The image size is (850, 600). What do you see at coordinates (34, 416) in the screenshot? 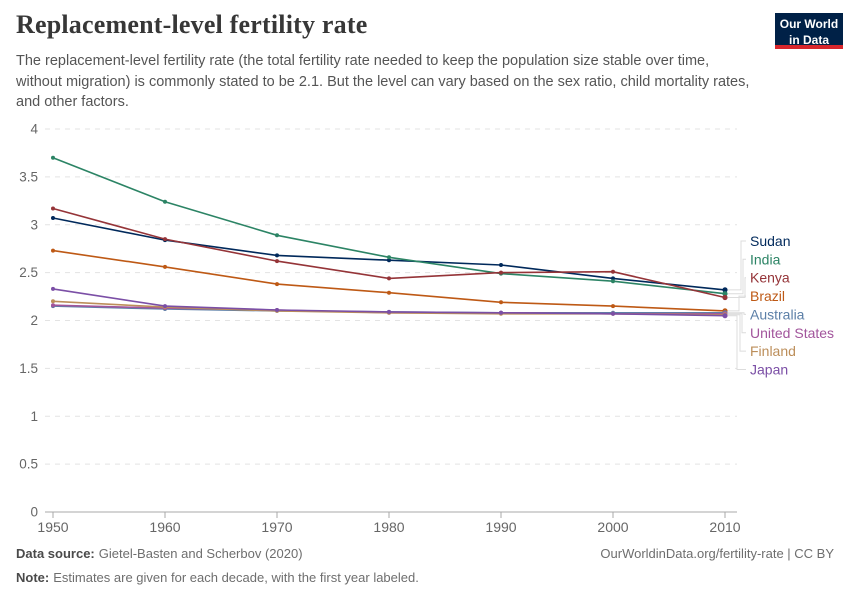
I see `y-axis-label: 1` at bounding box center [34, 416].